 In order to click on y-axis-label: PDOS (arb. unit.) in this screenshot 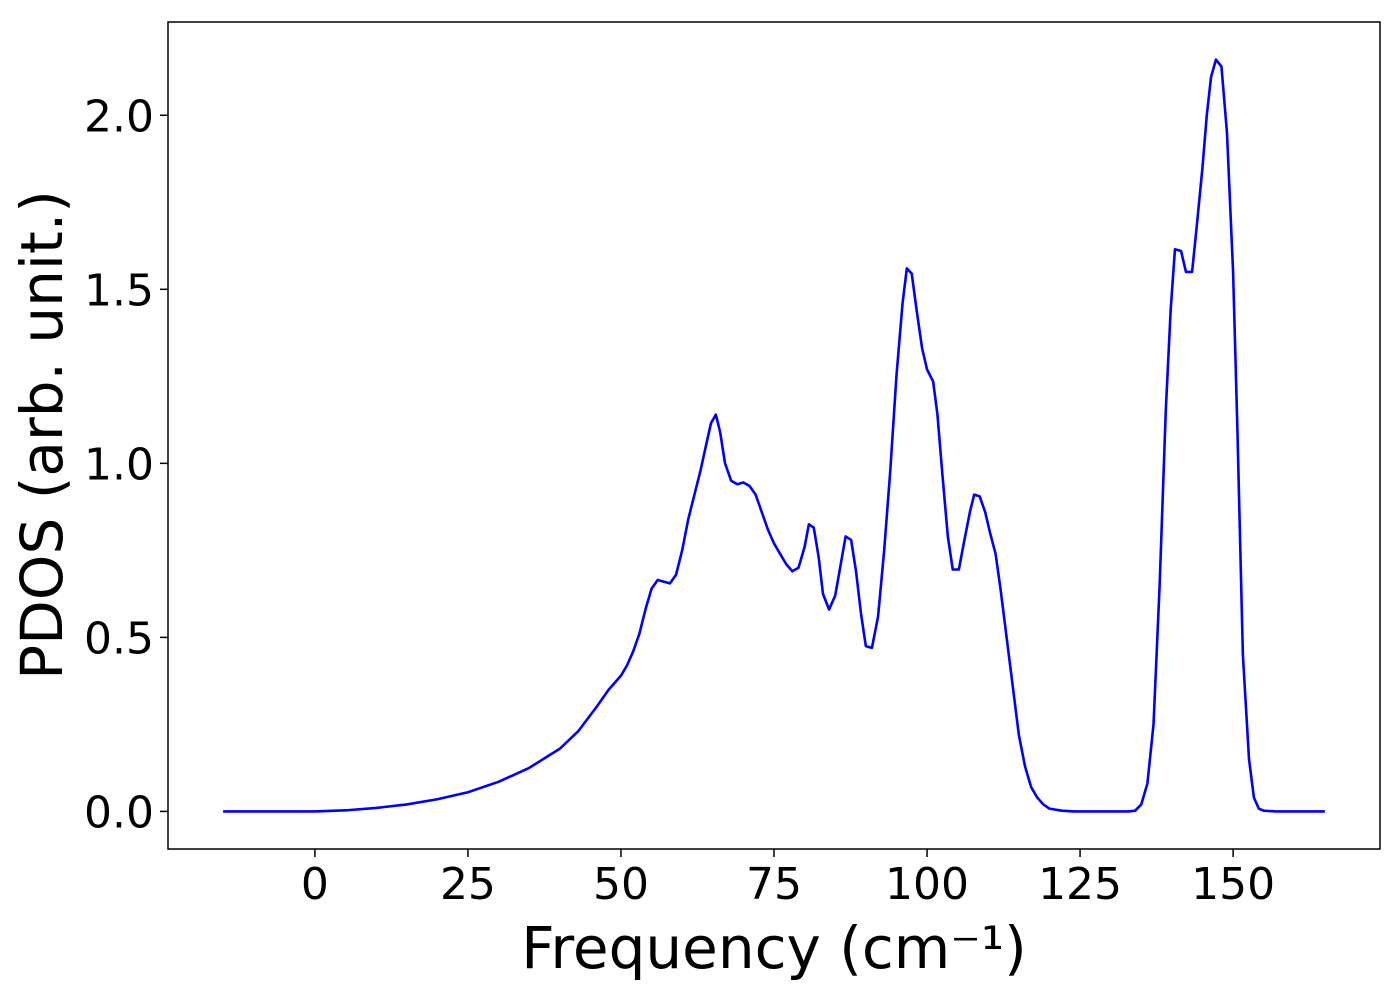, I will do `click(42, 435)`.